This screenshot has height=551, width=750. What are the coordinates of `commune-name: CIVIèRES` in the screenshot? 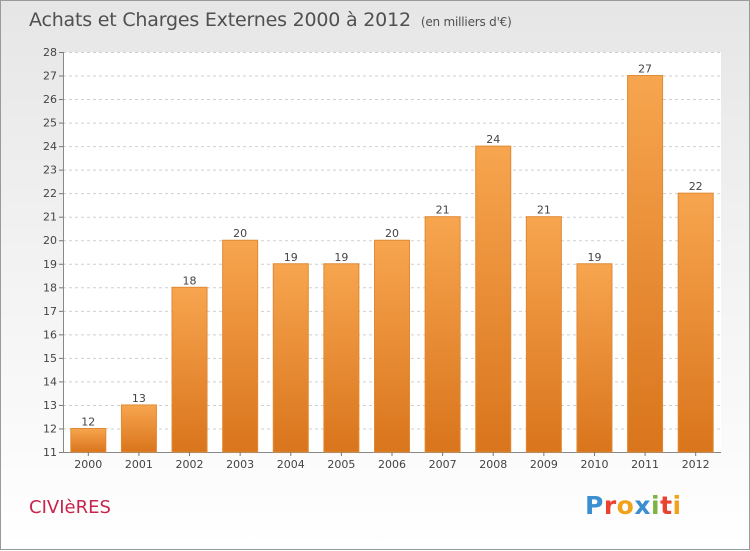 It's located at (70, 507).